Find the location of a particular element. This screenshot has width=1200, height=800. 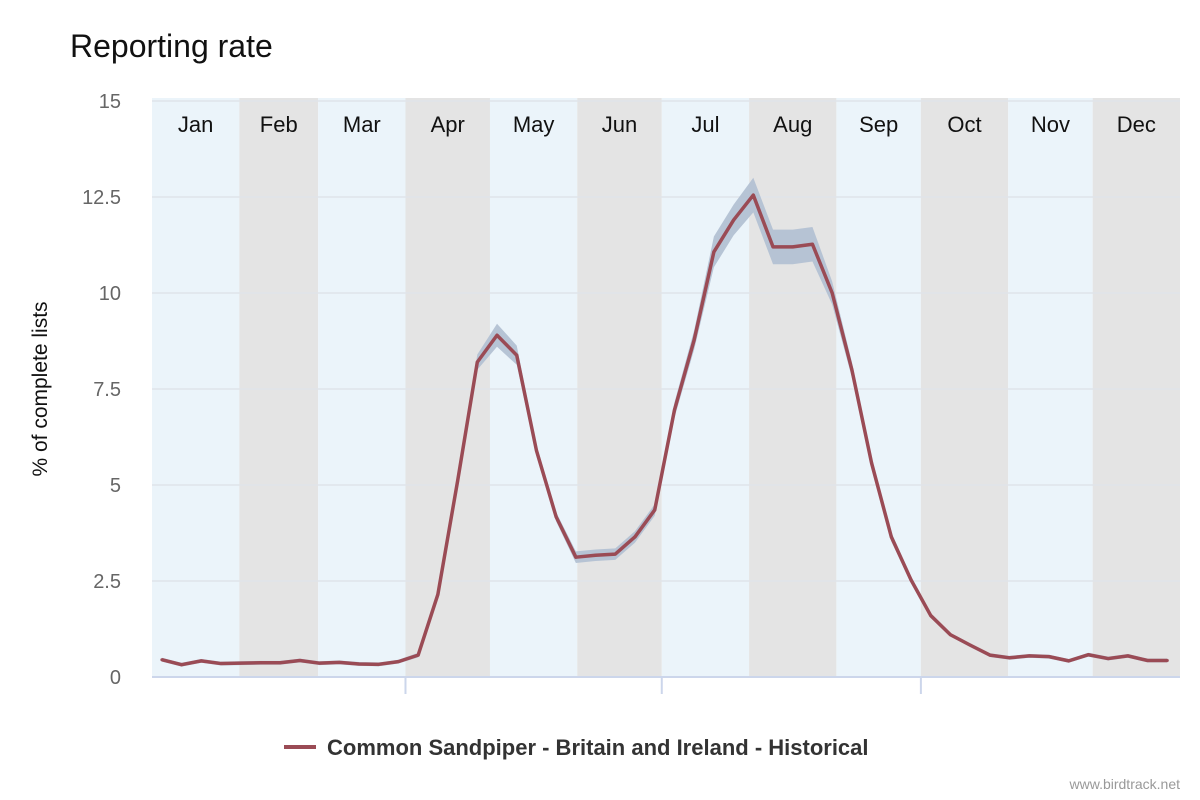

month-label: Jun is located at coordinates (619, 124).